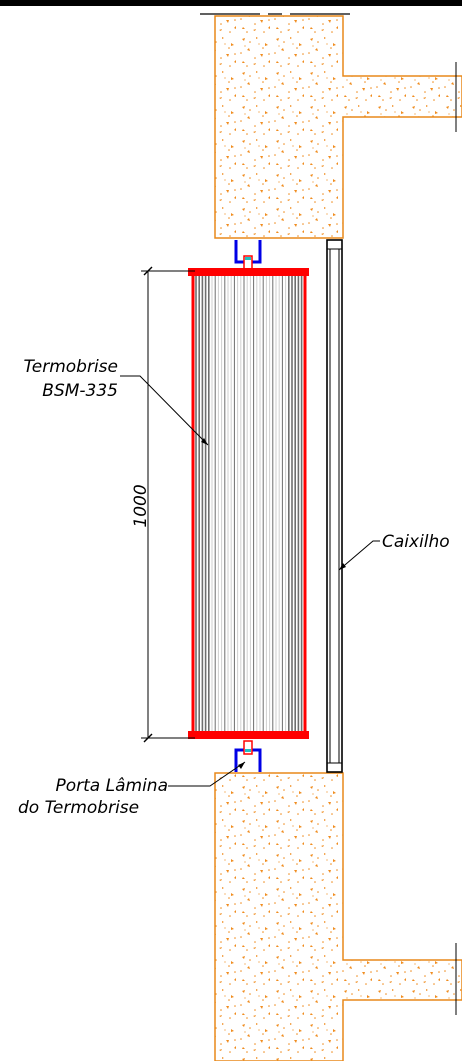 Image resolution: width=462 pixels, height=1061 pixels. I want to click on porta-lamina-label-line2: do Termobrise, so click(78, 808).